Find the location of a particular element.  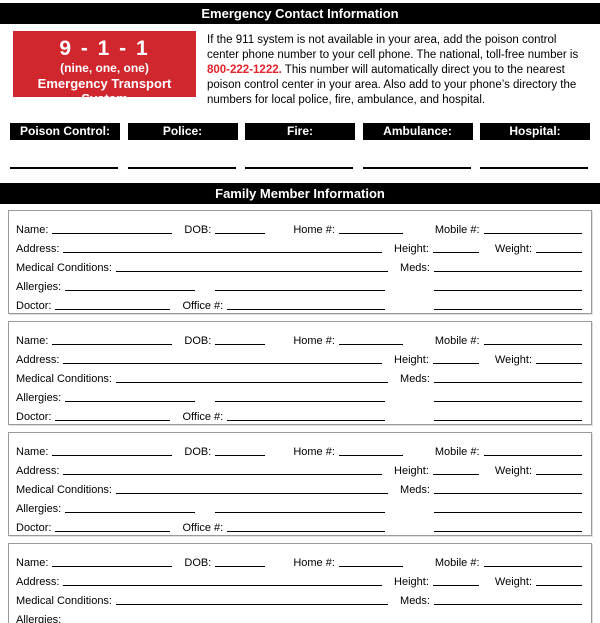

member-row-medical: Medical Conditions: Meds: is located at coordinates (299, 487).